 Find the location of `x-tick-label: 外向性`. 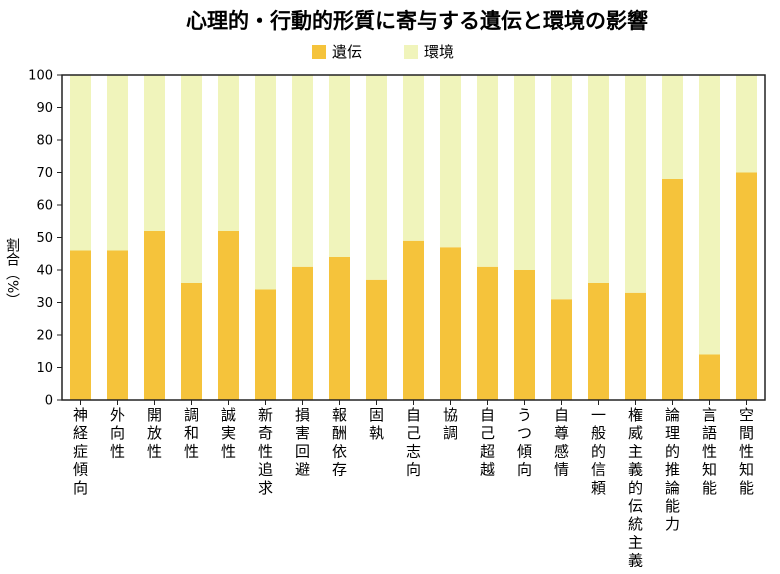

x-tick-label: 外向性 is located at coordinates (117, 433).